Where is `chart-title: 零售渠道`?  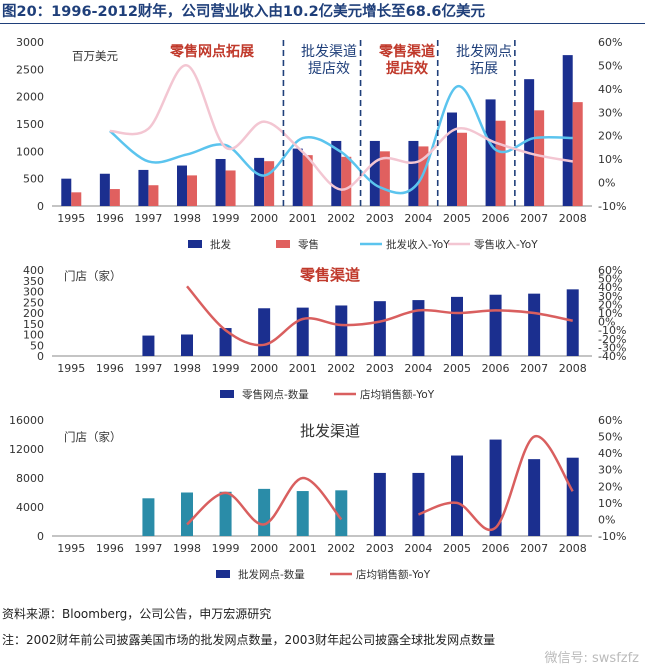 chart-title: 零售渠道 is located at coordinates (329, 275).